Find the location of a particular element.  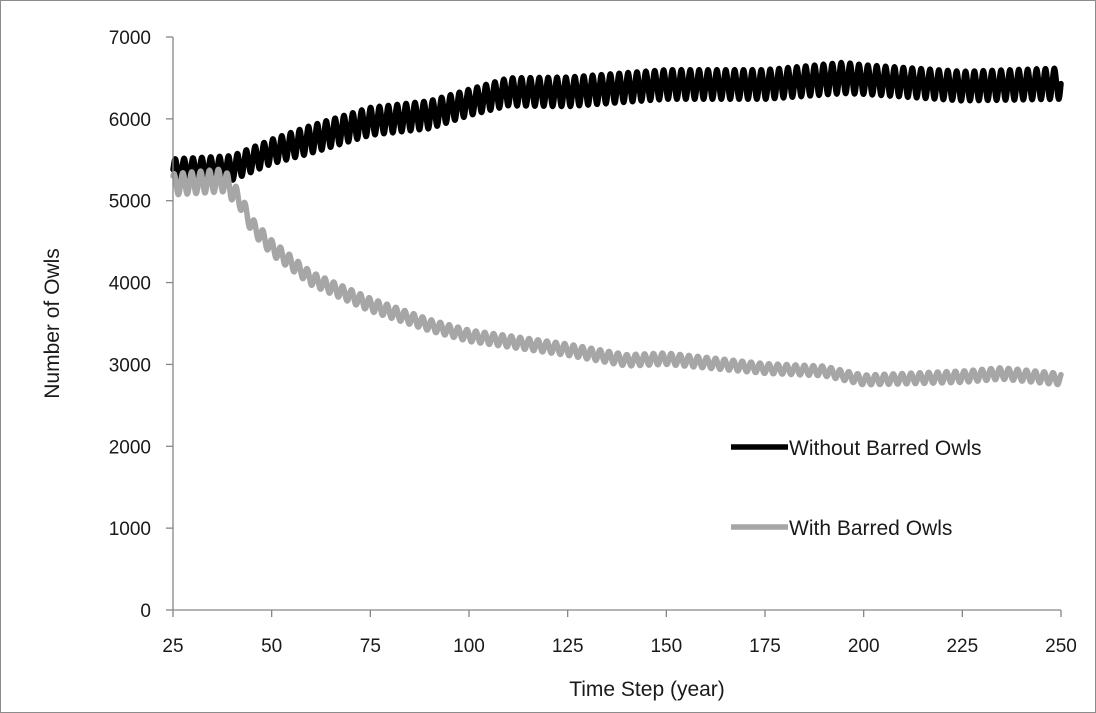

x-tick-label: 100 is located at coordinates (469, 646).